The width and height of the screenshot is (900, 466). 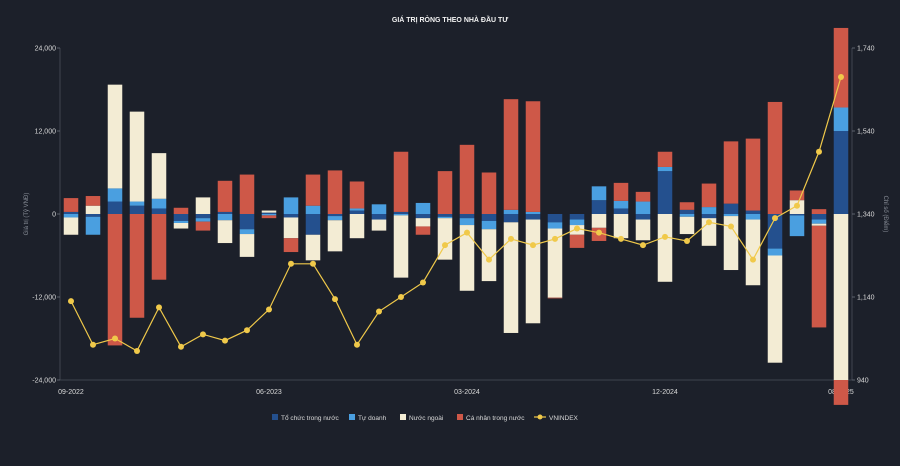 What do you see at coordinates (866, 215) in the screenshot?
I see `right-tick-label: 1,340` at bounding box center [866, 215].